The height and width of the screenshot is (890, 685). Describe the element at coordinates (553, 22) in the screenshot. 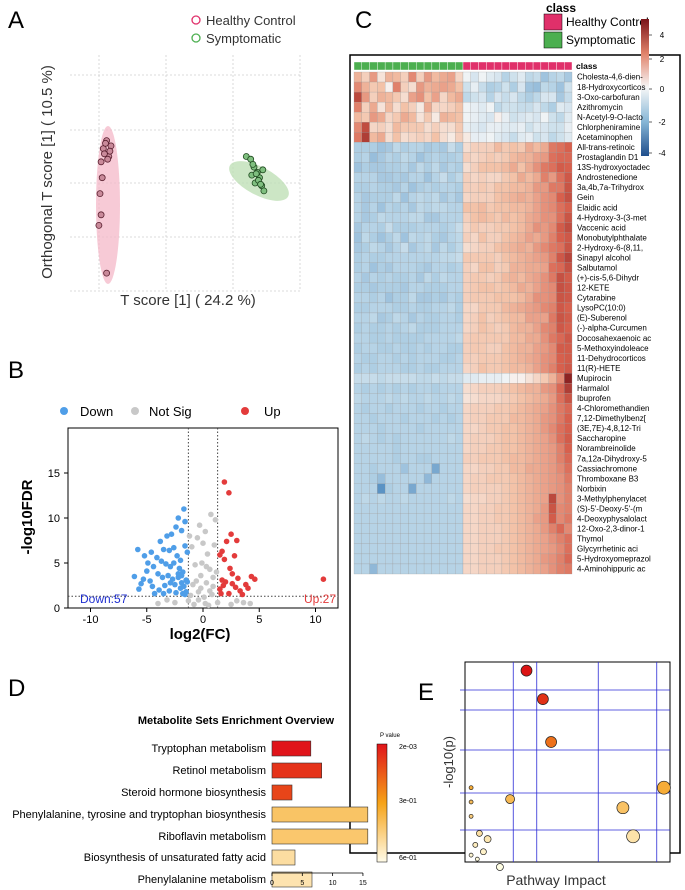

I see `heatmap-legend-healthy-swatch` at that location.